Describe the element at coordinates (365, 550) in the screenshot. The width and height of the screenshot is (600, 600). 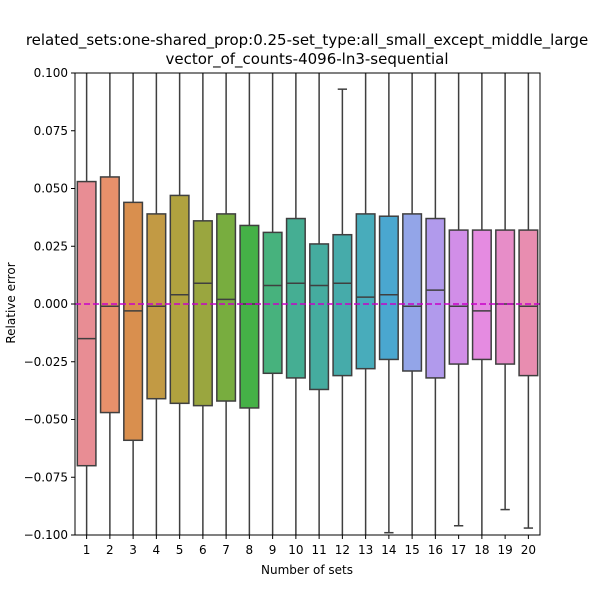
I see `x-tick-label: 13` at that location.